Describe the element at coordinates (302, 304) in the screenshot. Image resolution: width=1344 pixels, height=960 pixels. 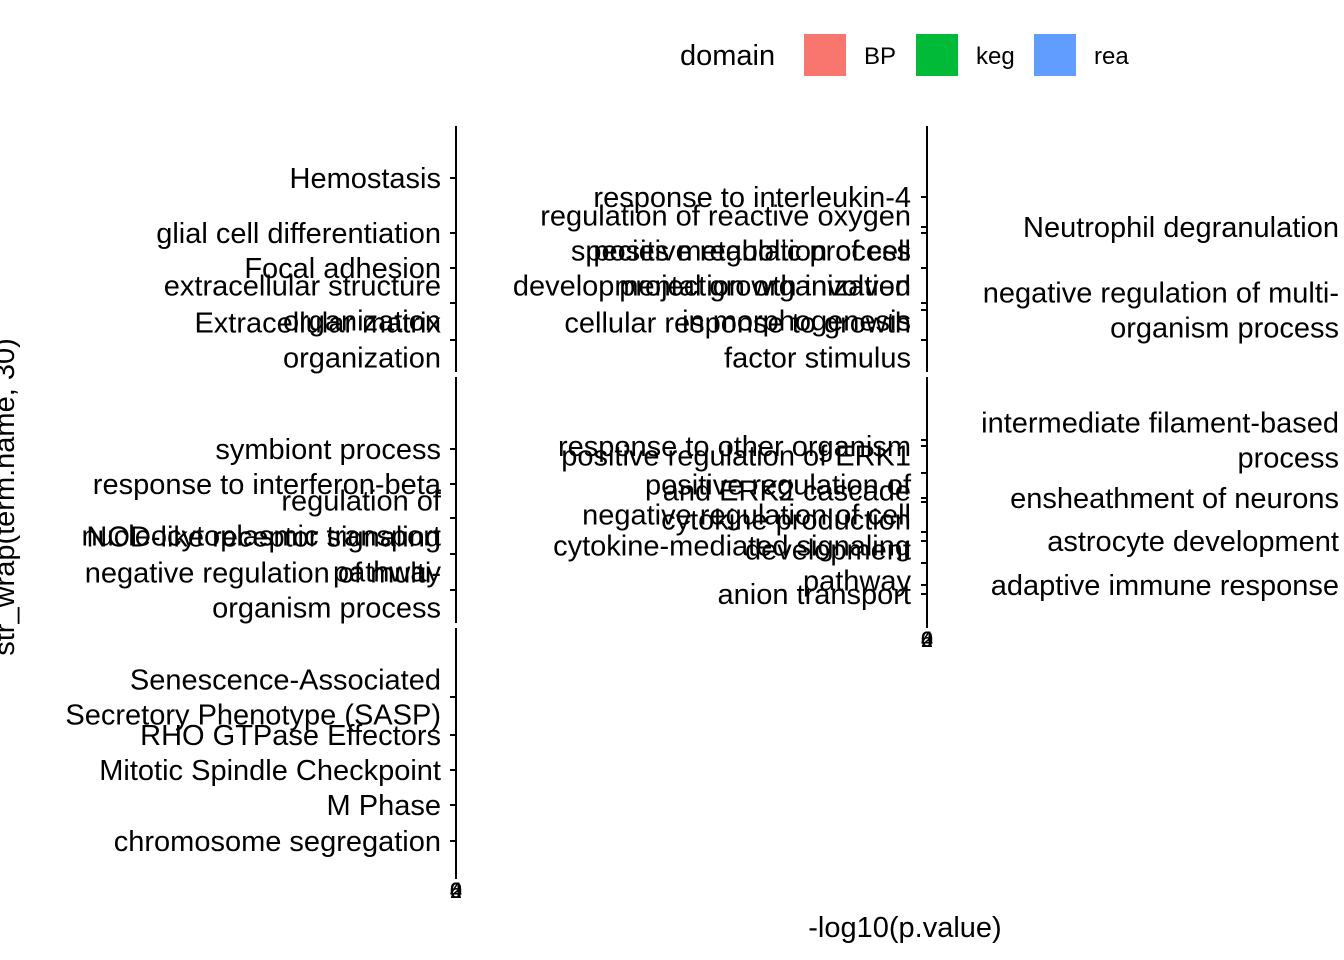
I see `category-label: extracellular structure organization` at that location.